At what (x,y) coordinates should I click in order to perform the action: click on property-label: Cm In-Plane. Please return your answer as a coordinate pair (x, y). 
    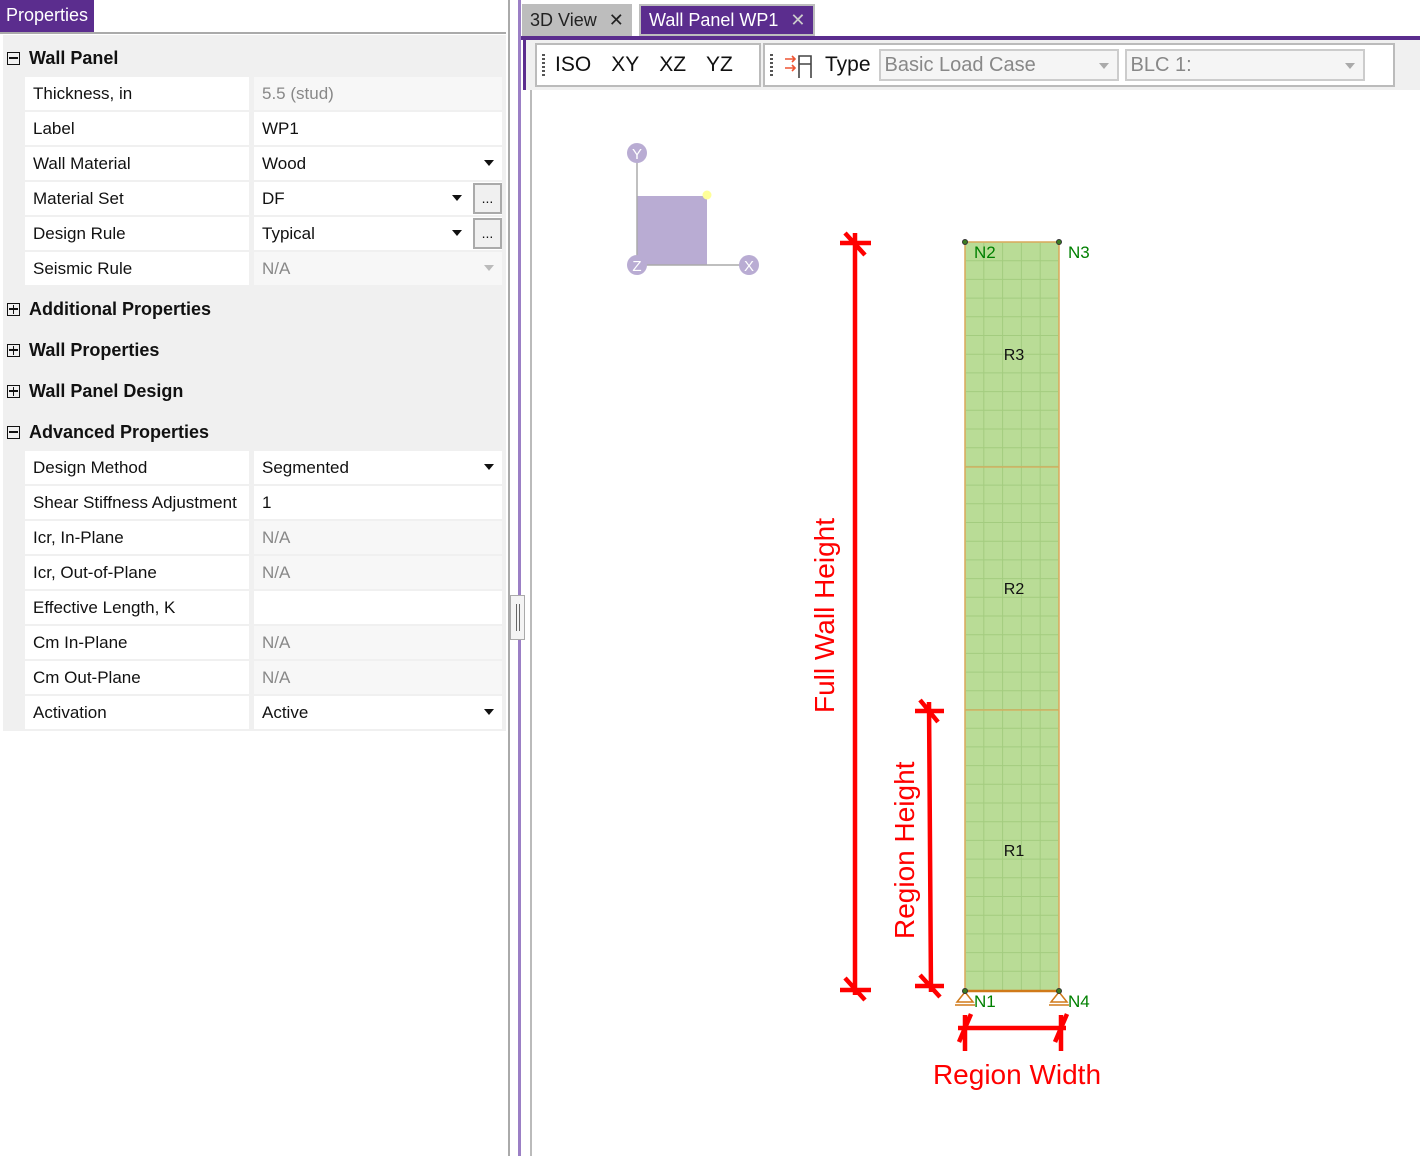
    Looking at the image, I should click on (137, 642).